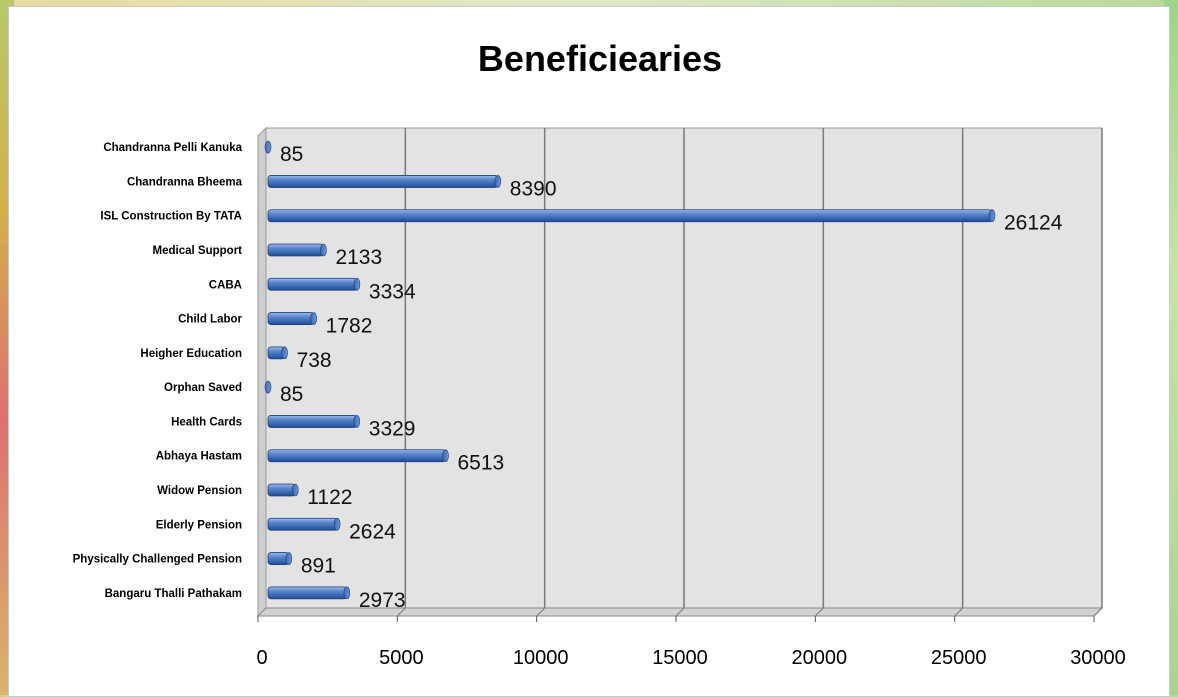  Describe the element at coordinates (225, 285) in the screenshot. I see `category-label: CABA` at that location.